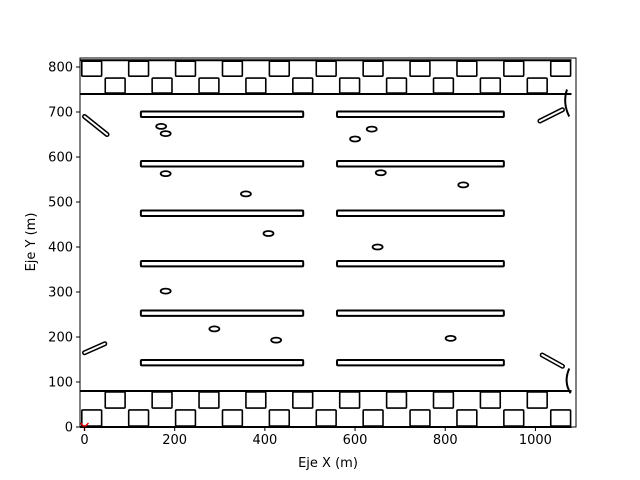  What do you see at coordinates (568, 381) in the screenshot?
I see `right-wall-bottom` at bounding box center [568, 381].